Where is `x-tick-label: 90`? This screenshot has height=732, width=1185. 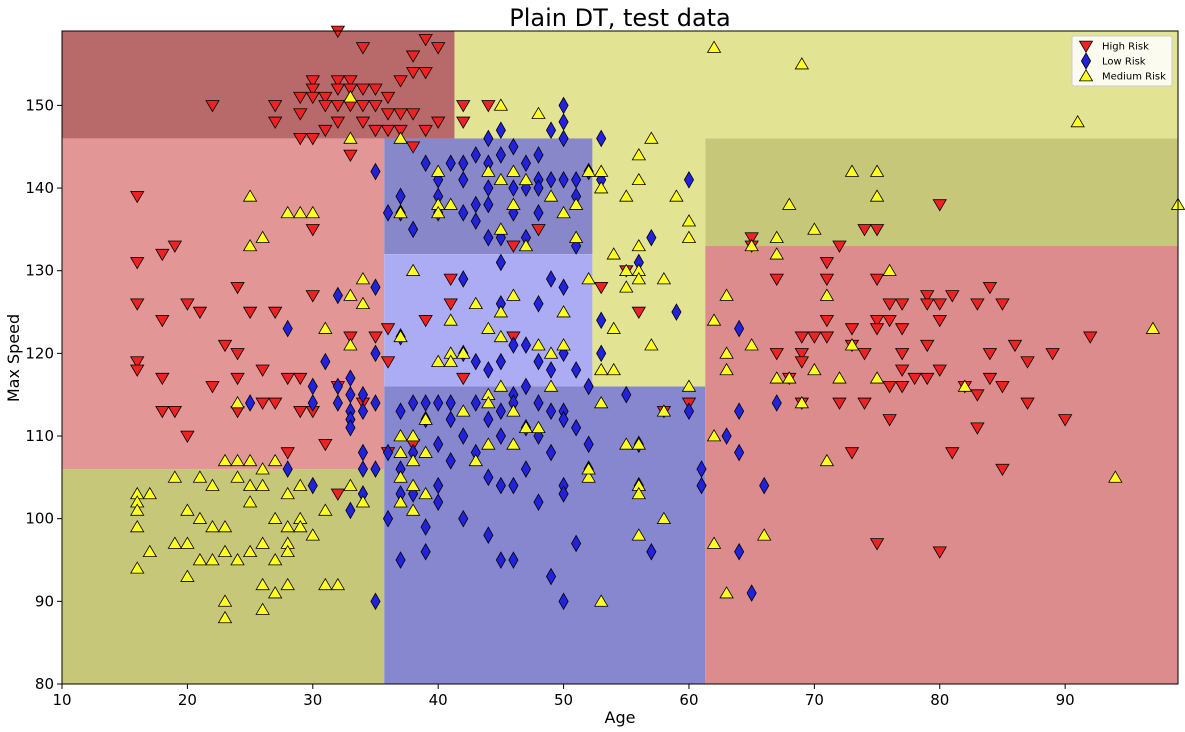
x-tick-label: 90 is located at coordinates (1065, 700).